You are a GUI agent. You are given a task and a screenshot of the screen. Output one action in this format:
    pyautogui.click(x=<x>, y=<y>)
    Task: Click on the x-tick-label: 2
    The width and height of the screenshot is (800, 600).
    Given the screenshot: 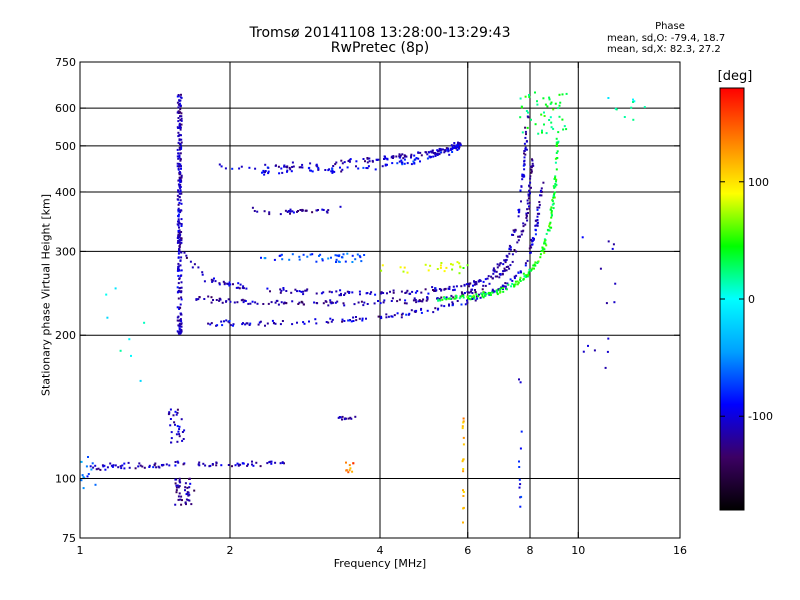 What is the action you would take?
    pyautogui.click(x=230, y=550)
    